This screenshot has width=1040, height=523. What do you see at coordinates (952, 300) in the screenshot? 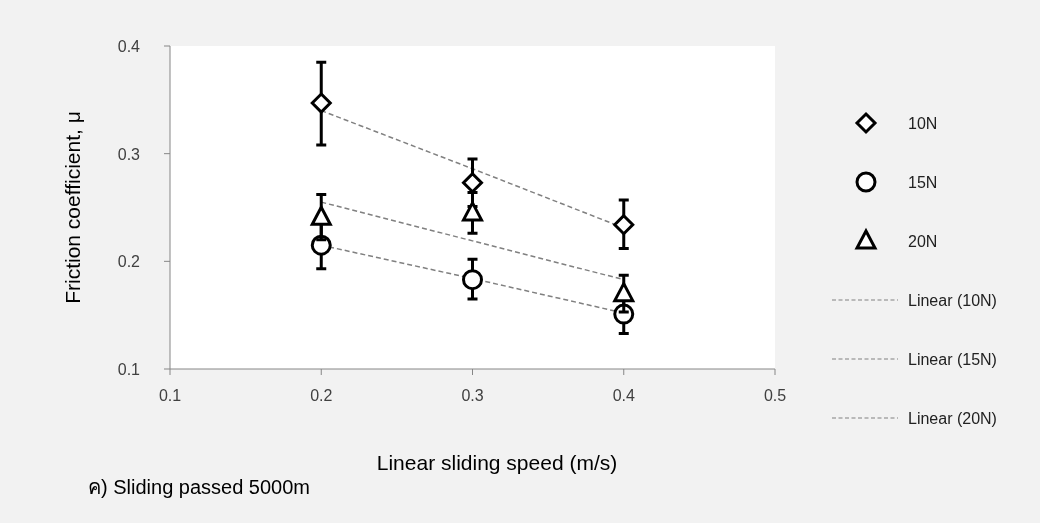
I see `legend-label: Linear (10N)` at bounding box center [952, 300].